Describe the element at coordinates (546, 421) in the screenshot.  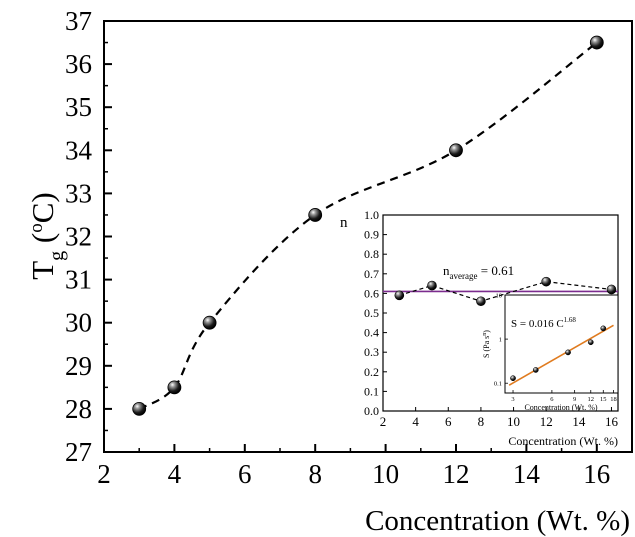
I see `inset-x-tick-label: 12` at that location.